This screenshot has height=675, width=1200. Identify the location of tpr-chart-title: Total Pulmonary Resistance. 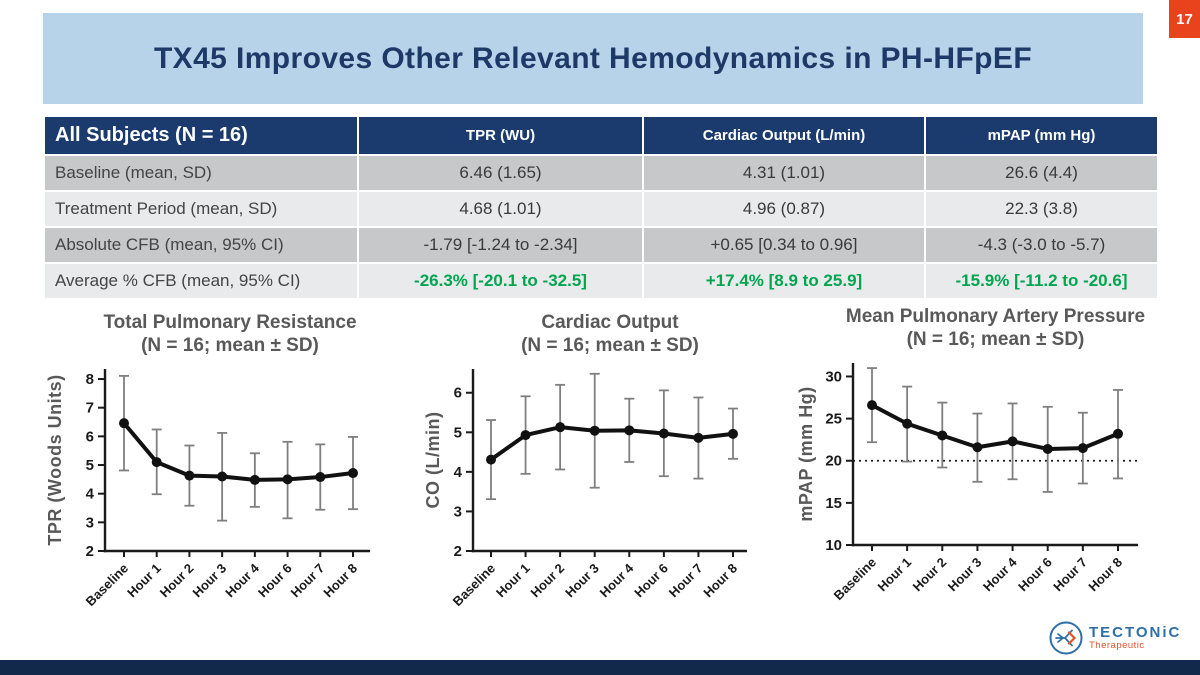
(230, 322).